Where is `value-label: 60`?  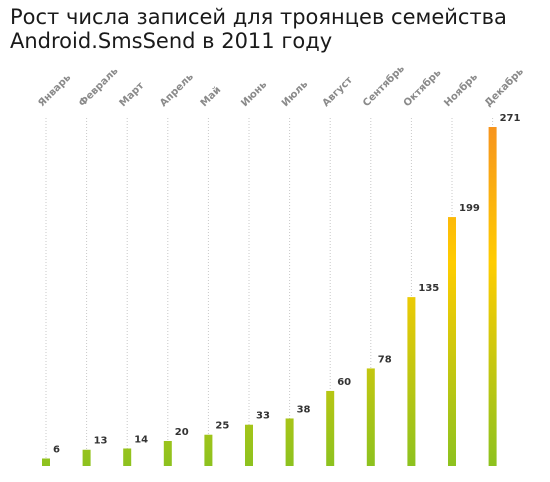
value-label: 60 is located at coordinates (344, 382).